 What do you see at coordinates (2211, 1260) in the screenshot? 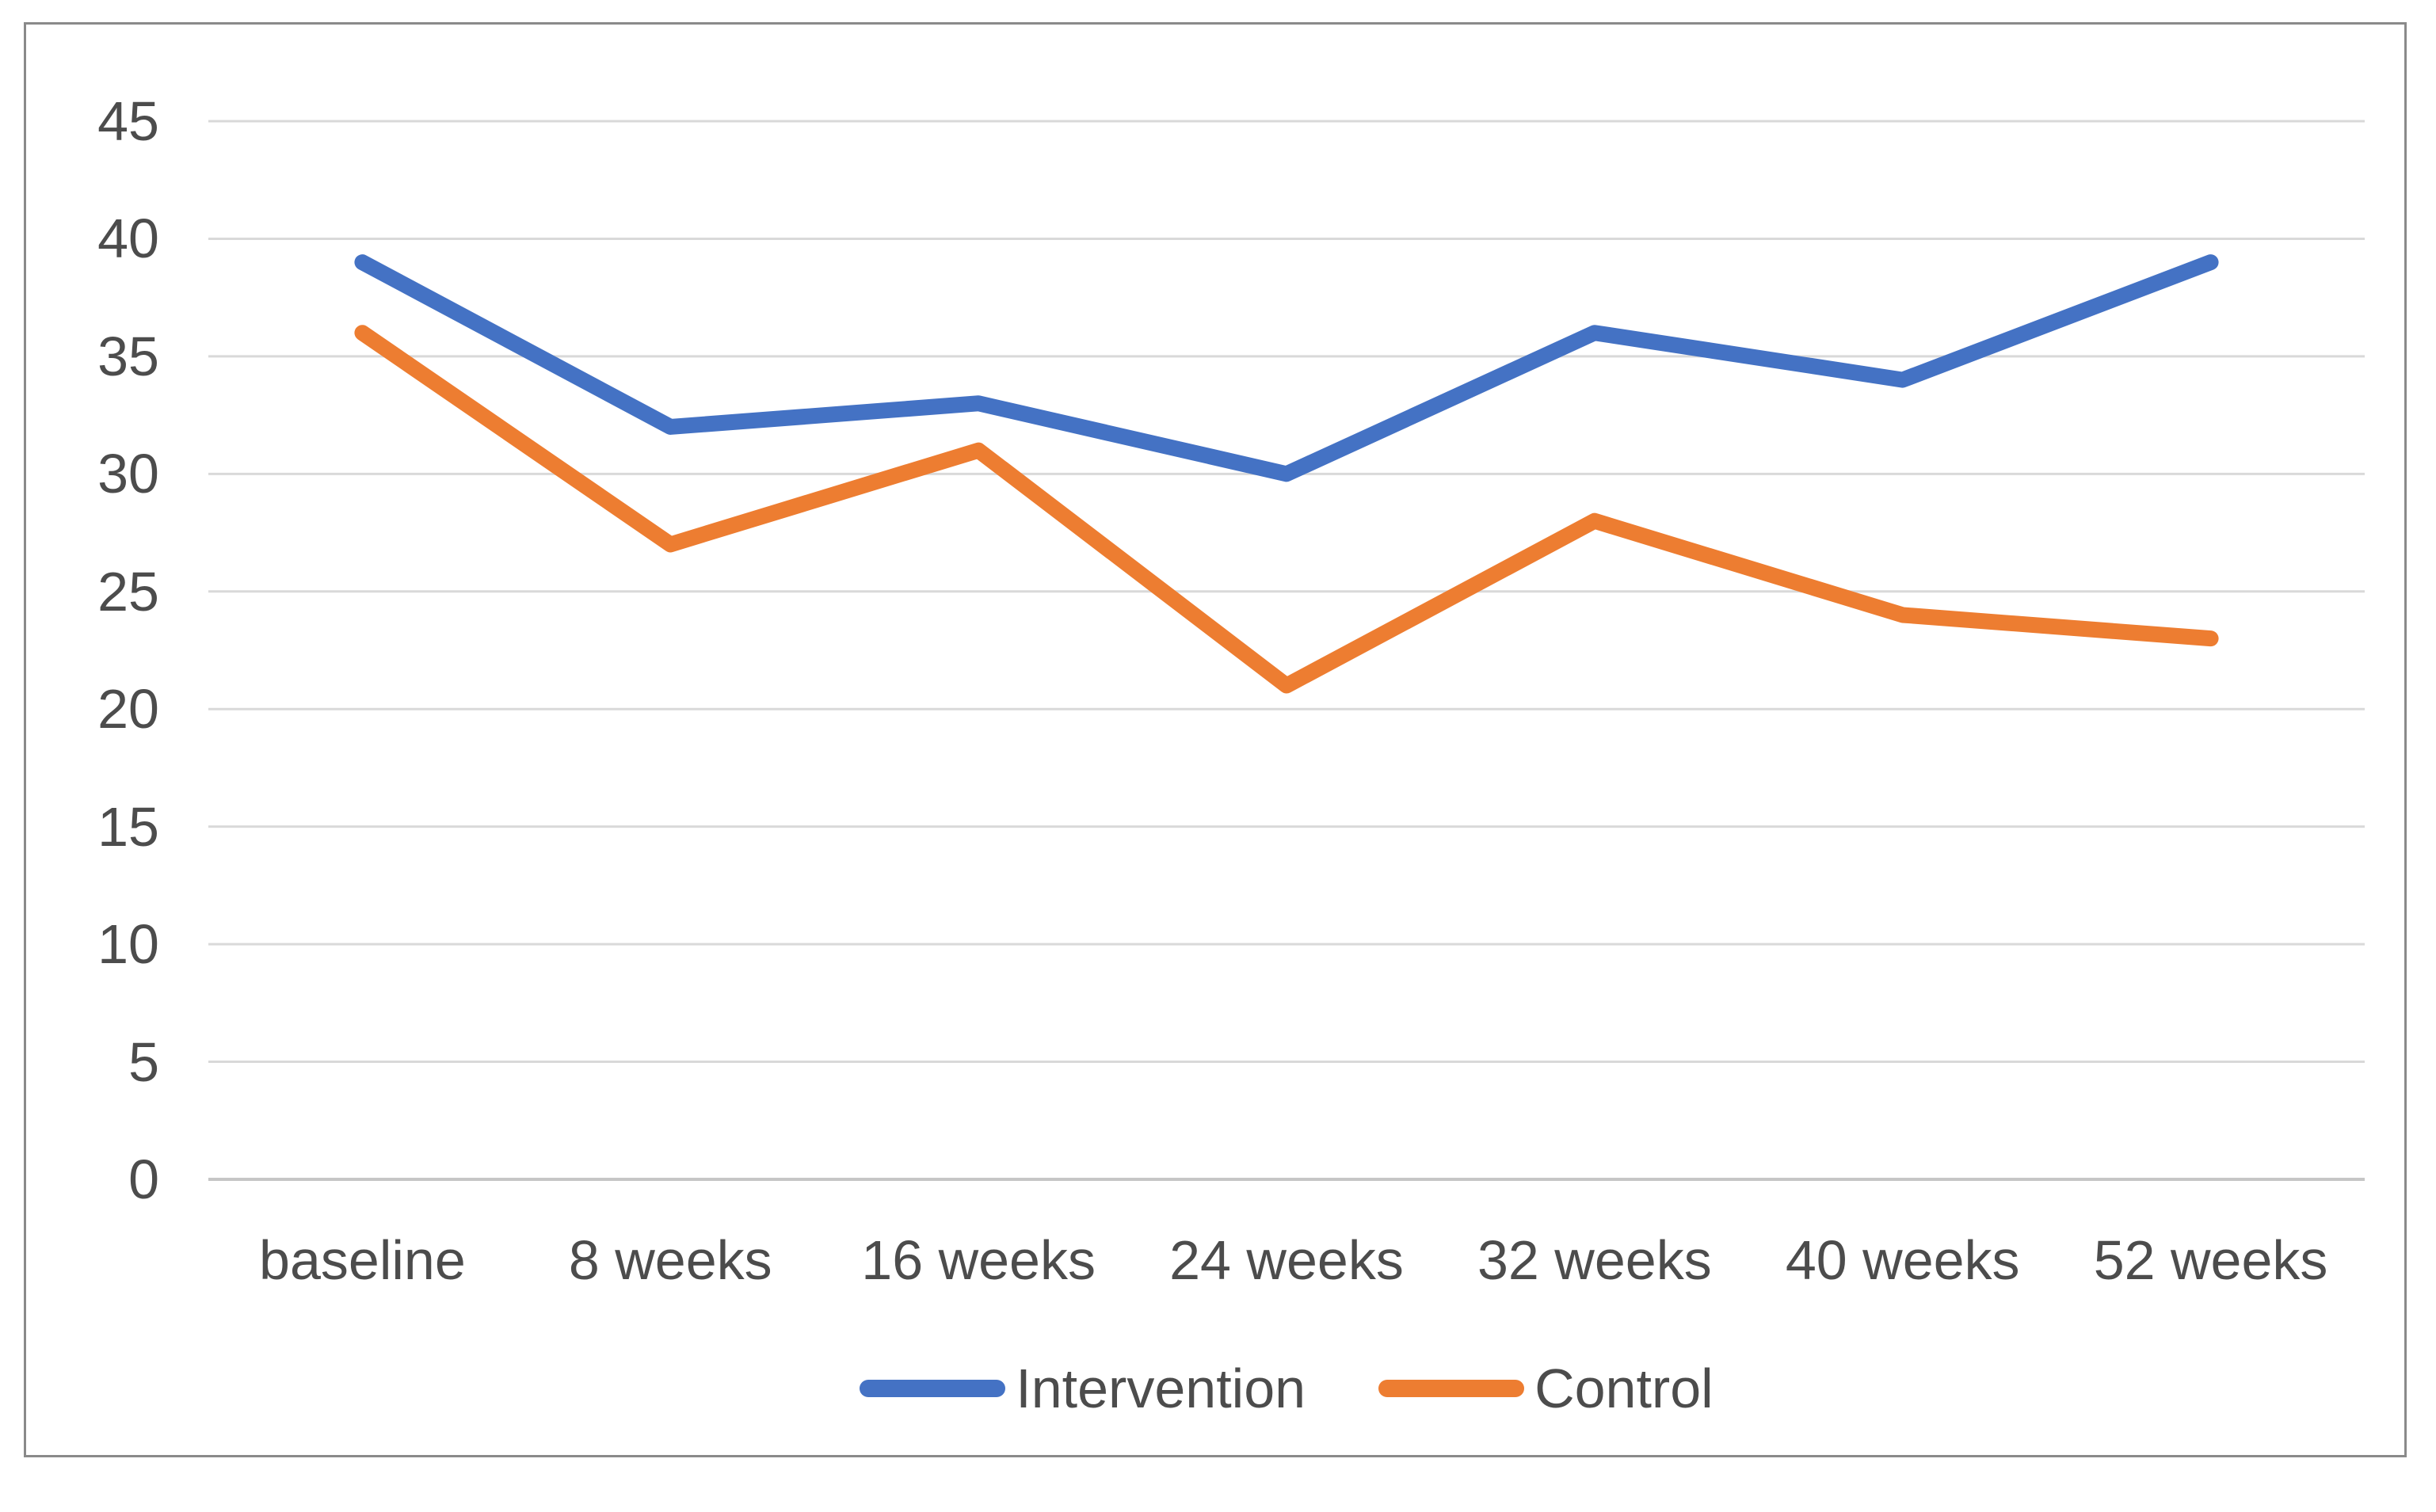
I see `x-category-label-52-weeks: 52 weeks` at bounding box center [2211, 1260].